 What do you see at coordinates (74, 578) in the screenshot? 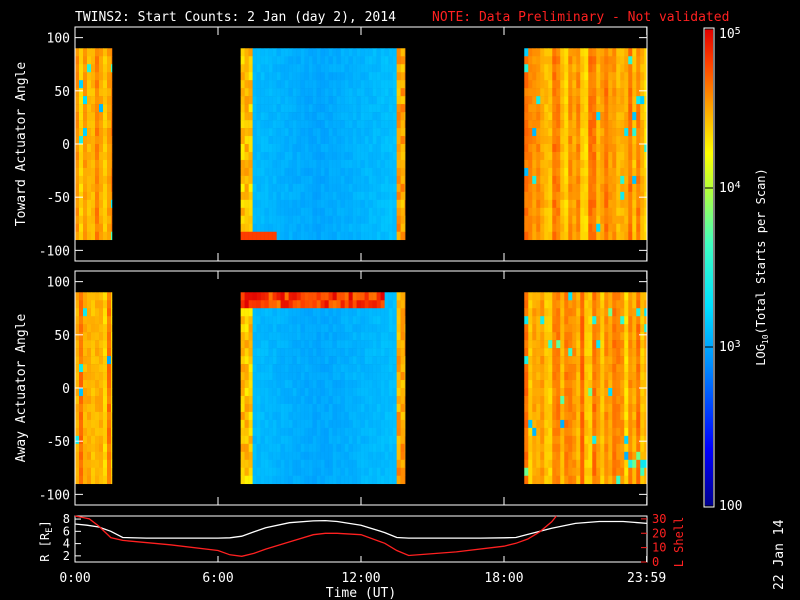
I see `time-tick-label: 0:00` at bounding box center [74, 578].